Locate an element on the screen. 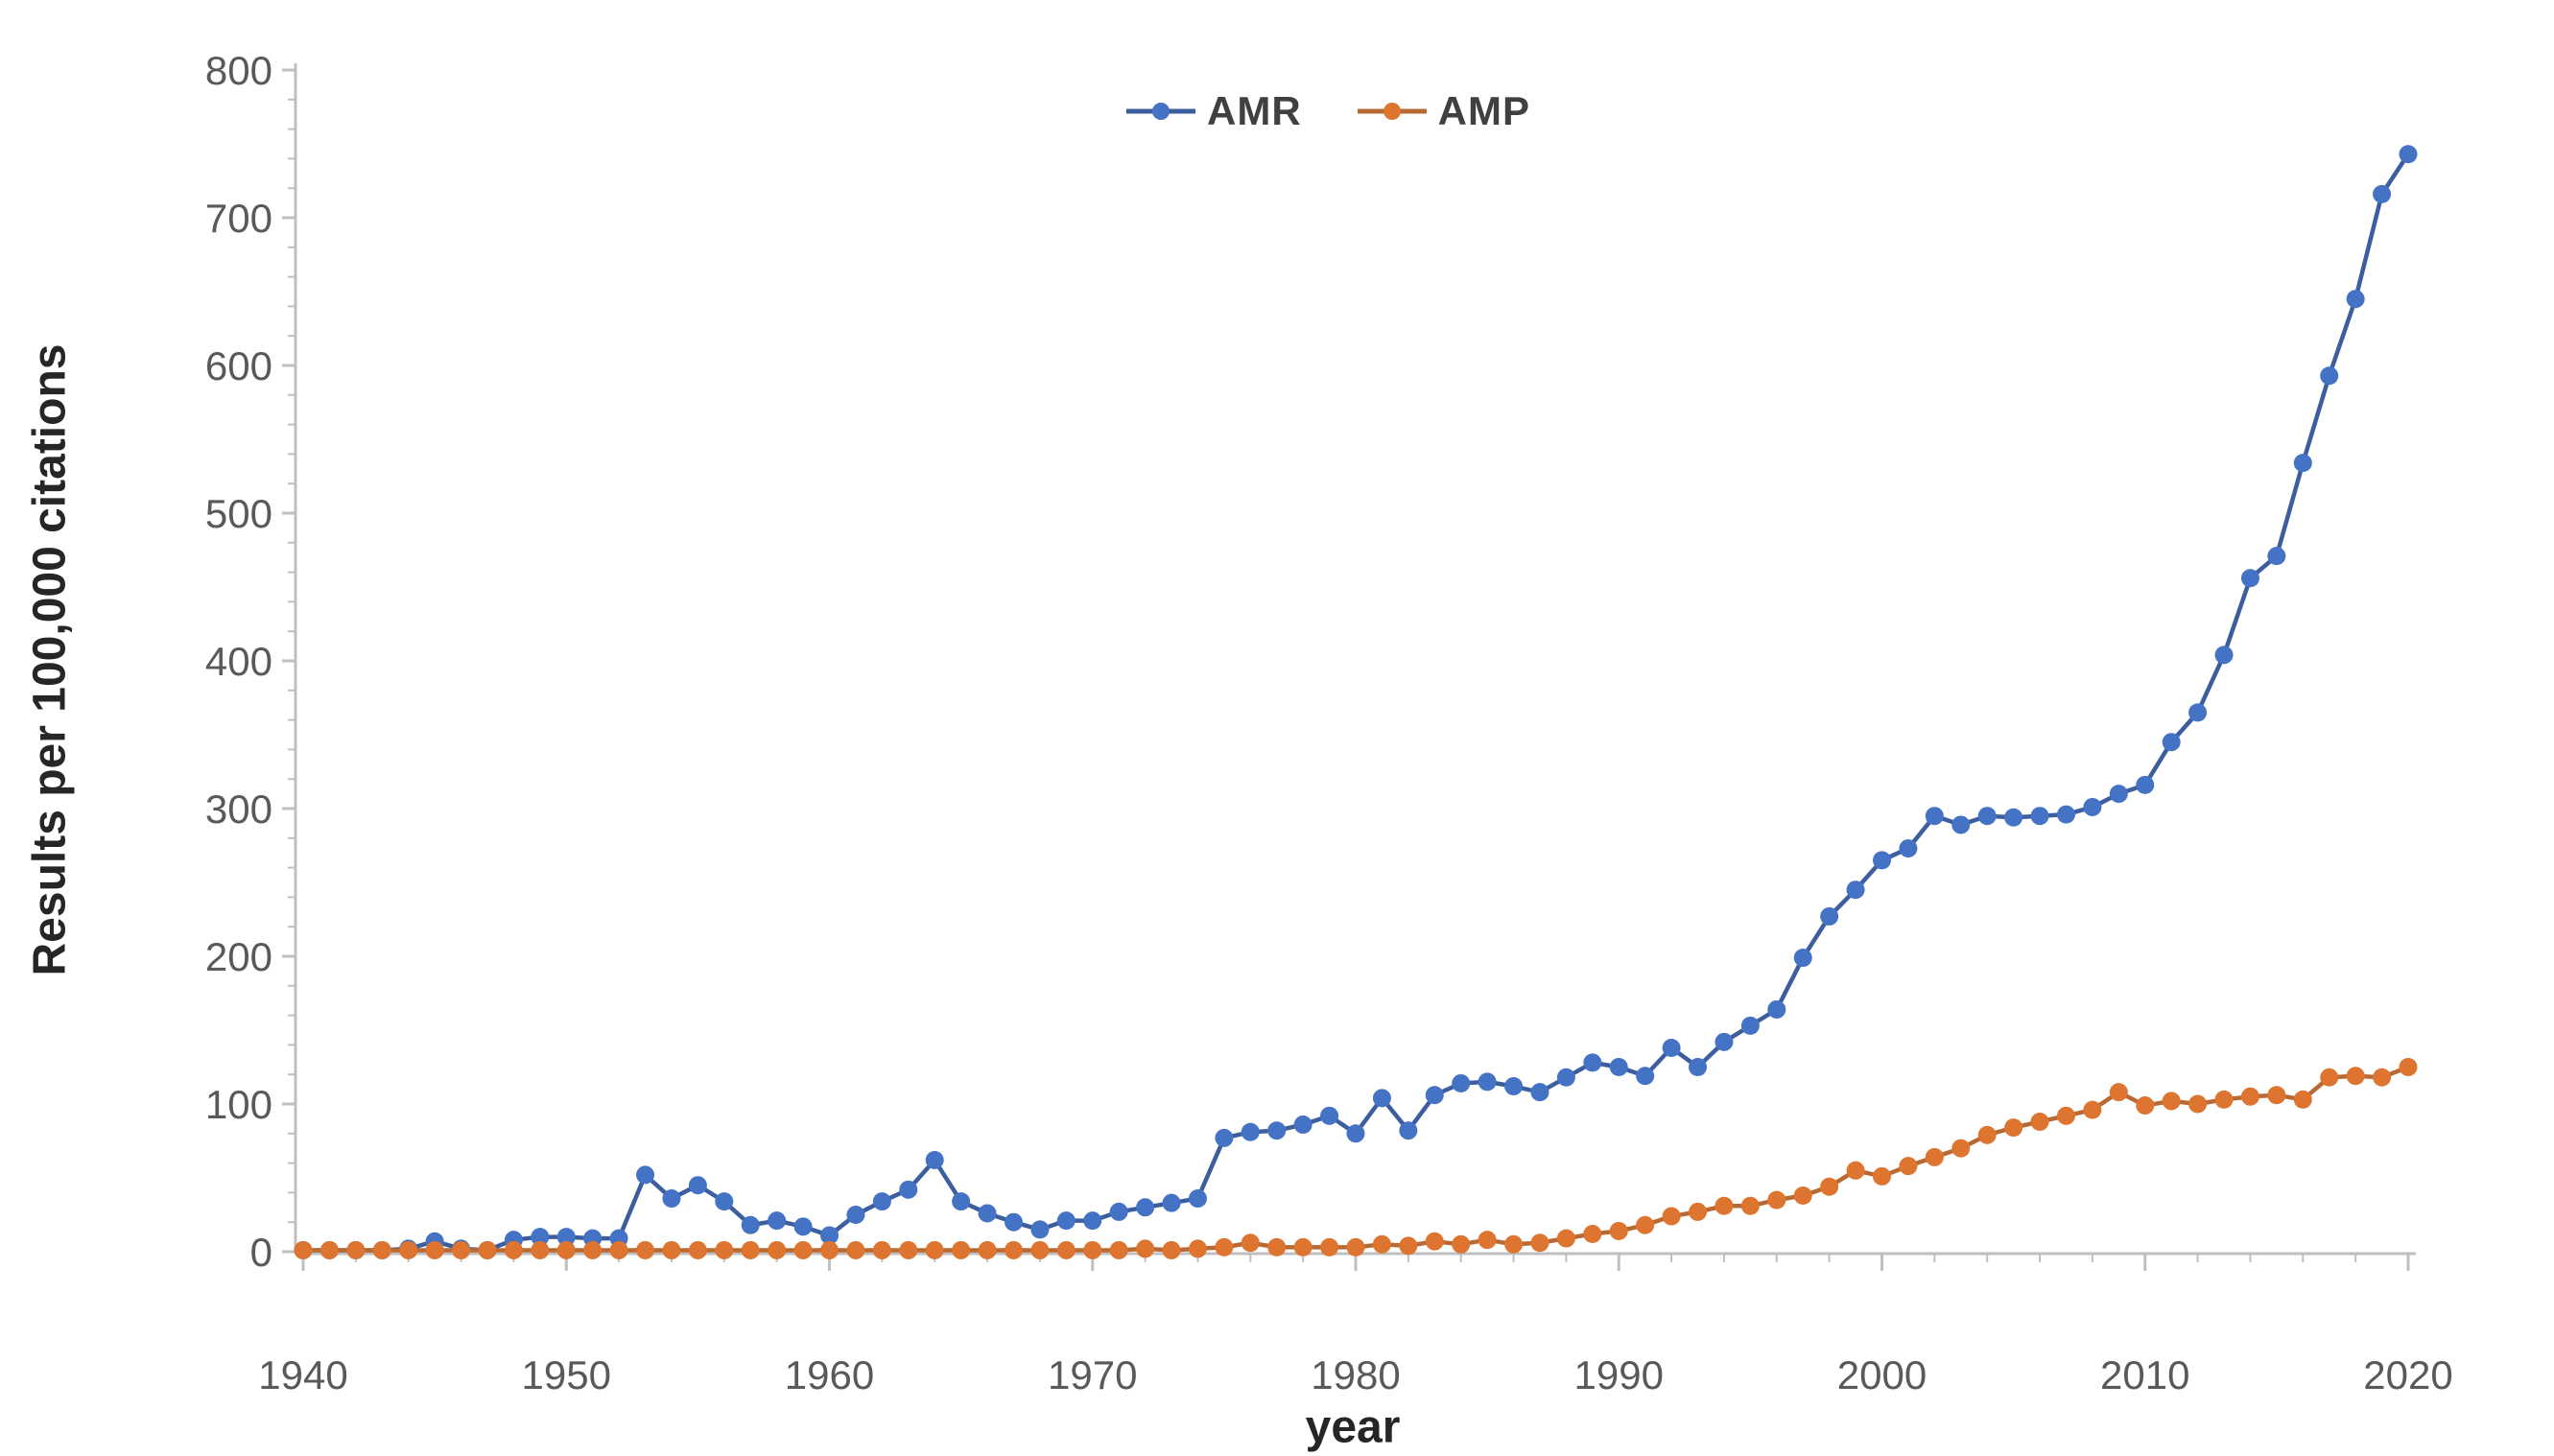  legend-label-amp: AMP is located at coordinates (1483, 111).